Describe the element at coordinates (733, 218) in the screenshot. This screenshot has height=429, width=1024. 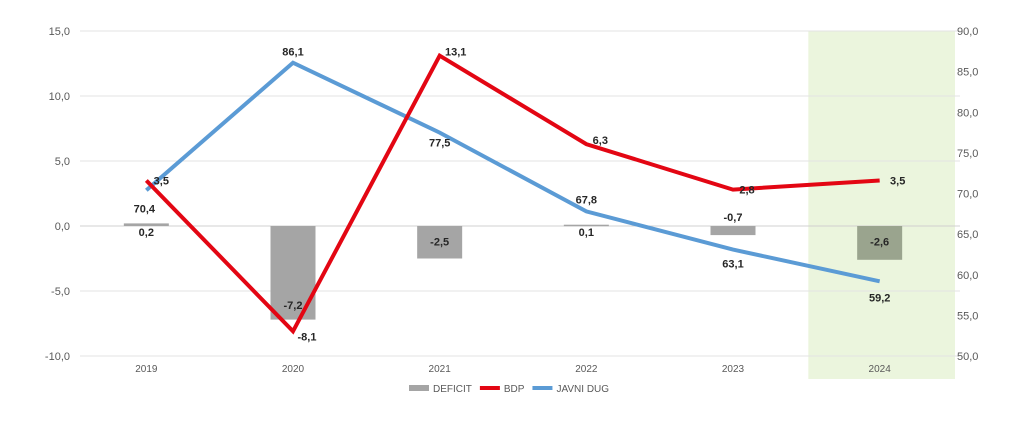
I see `deficit-label-2023: -0,7` at that location.